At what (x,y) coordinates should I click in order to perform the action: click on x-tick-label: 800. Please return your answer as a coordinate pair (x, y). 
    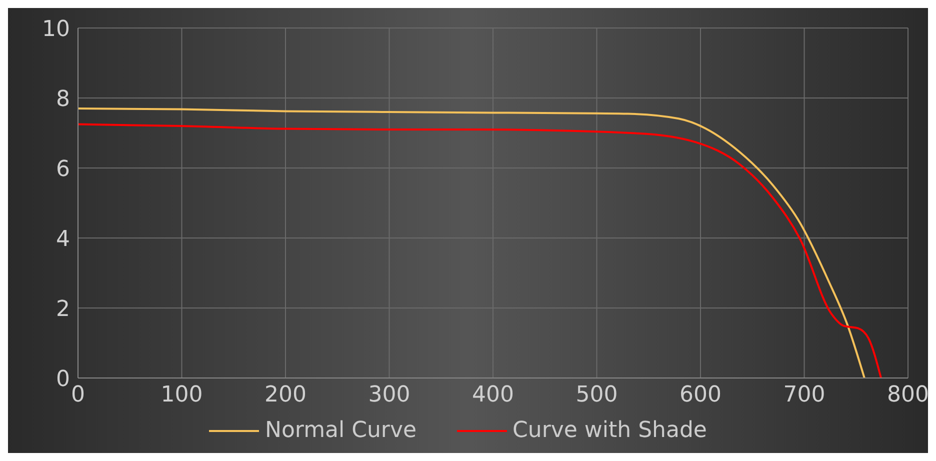
    Looking at the image, I should click on (908, 395).